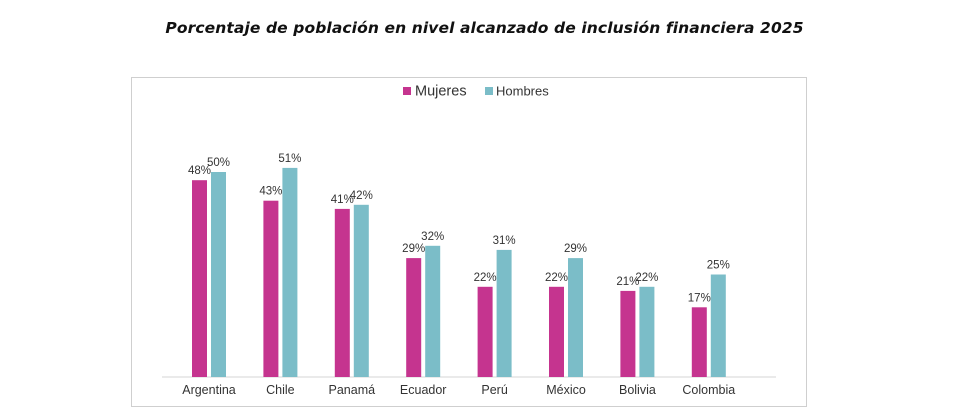  I want to click on category-label-mexico: México, so click(566, 390).